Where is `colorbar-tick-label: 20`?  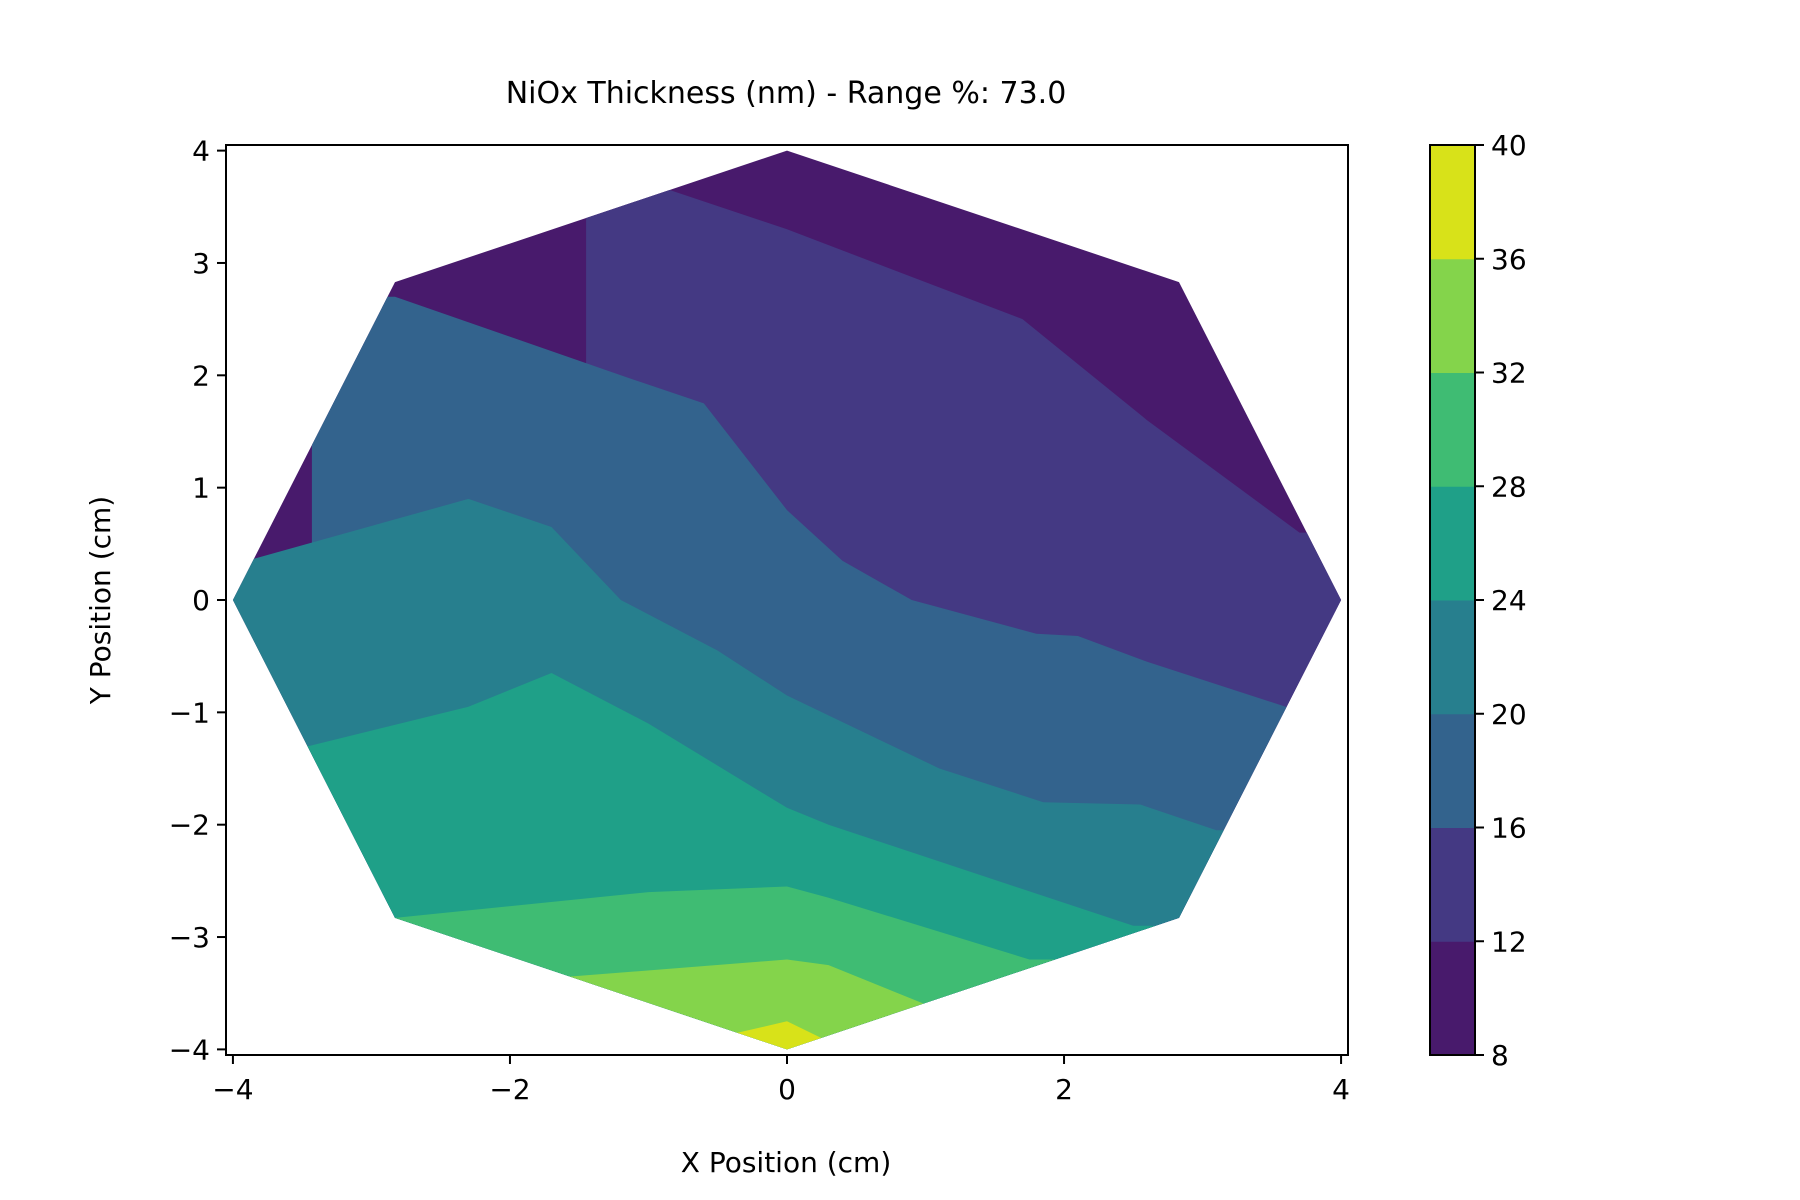 colorbar-tick-label: 20 is located at coordinates (1509, 714).